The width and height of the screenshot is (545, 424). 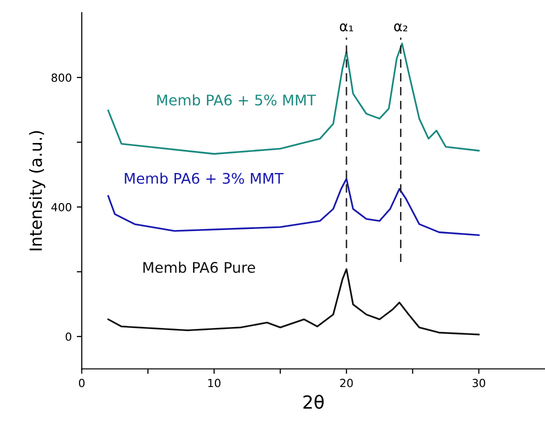 What do you see at coordinates (199, 267) in the screenshot?
I see `text: Memb PA6 Pure` at bounding box center [199, 267].